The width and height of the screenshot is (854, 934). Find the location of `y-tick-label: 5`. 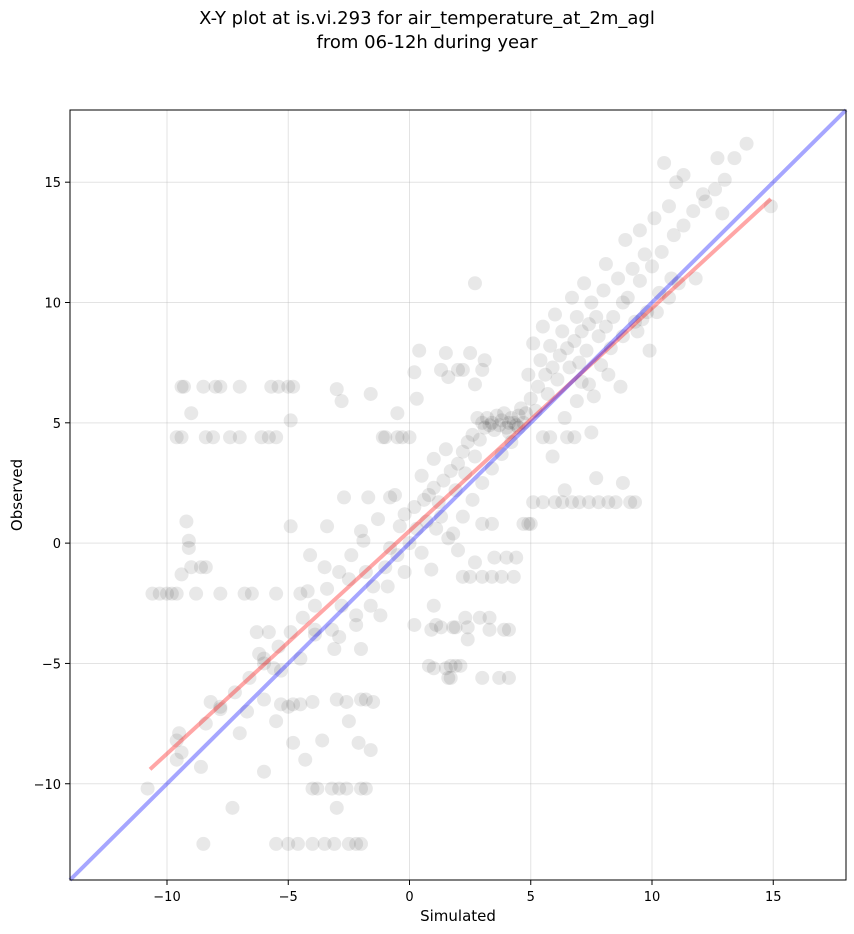

y-tick-label: 5 is located at coordinates (57, 424).